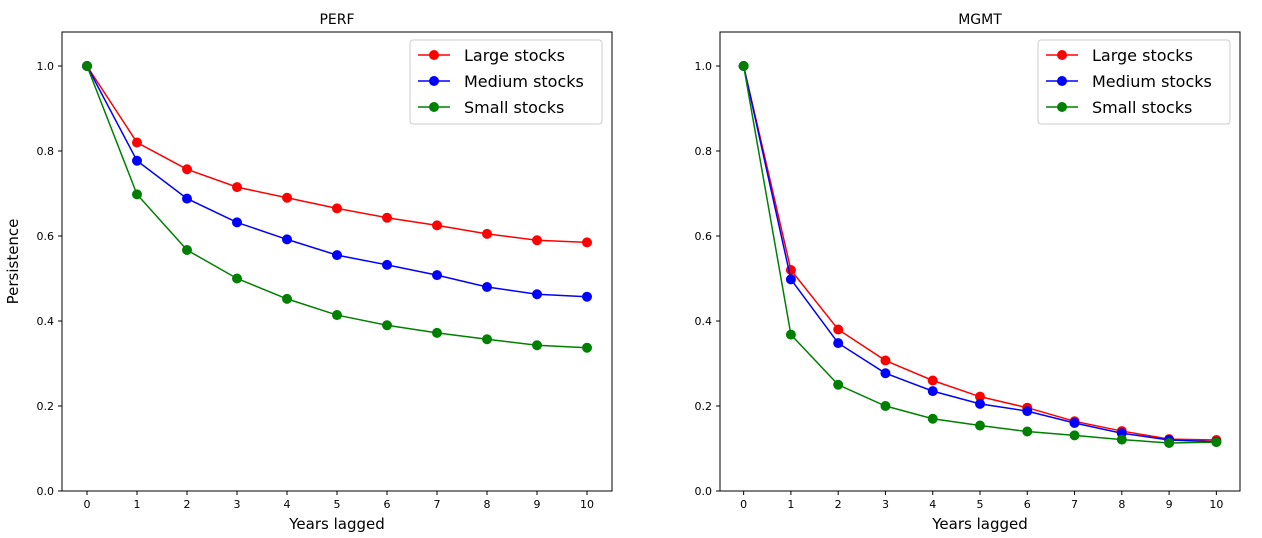  I want to click on x-tick-label: 3, so click(237, 504).